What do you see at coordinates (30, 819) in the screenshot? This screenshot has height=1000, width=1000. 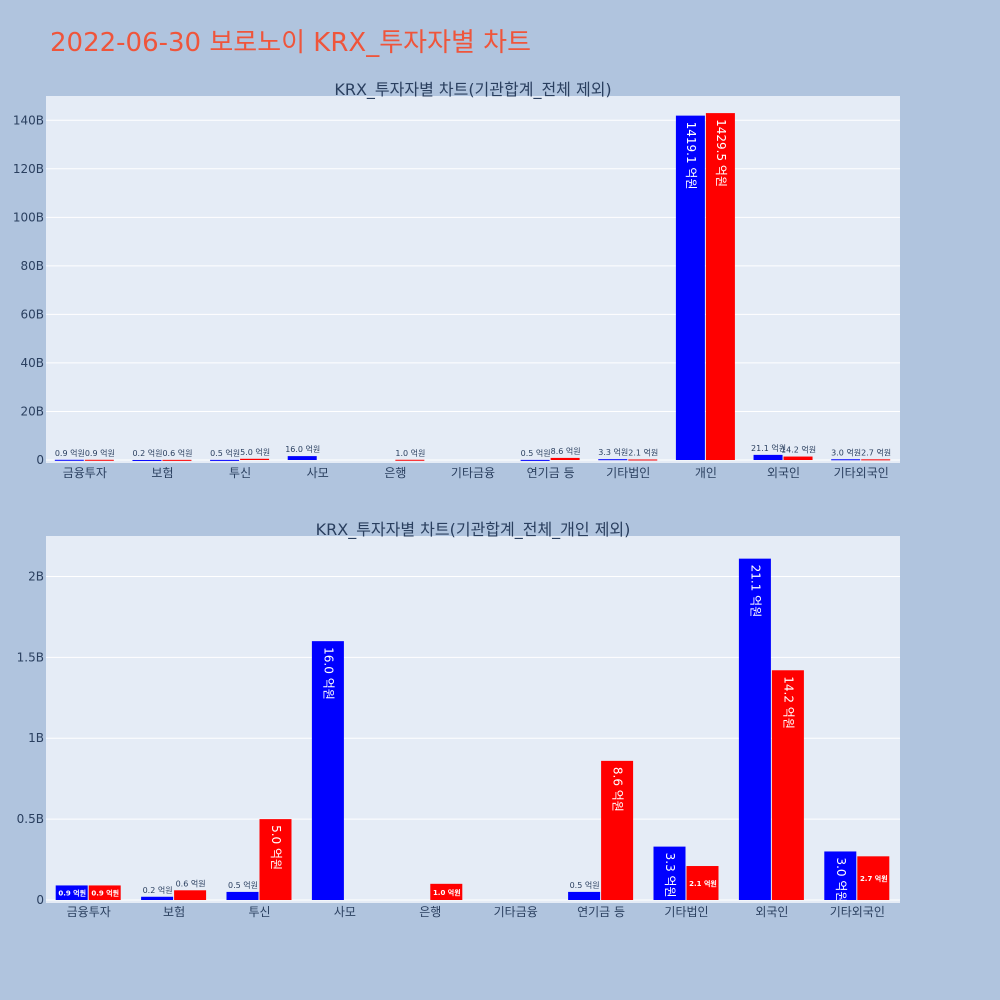 I see `y-tick-label: 0.5B` at bounding box center [30, 819].